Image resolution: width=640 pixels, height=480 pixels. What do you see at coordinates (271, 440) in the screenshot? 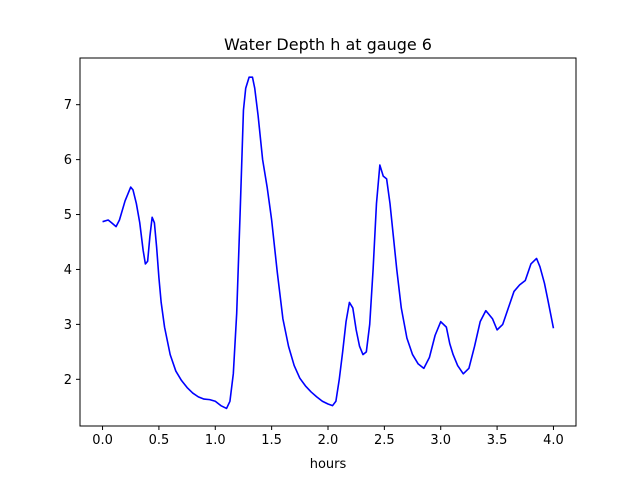
I see `x-tick-label: 1.5` at bounding box center [271, 440].